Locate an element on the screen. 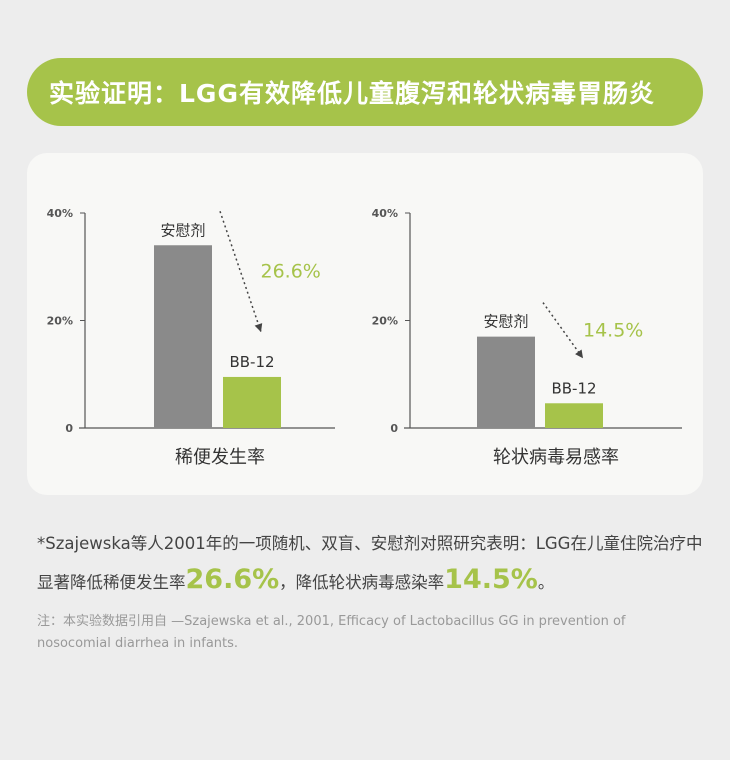  chart2-x-label: 轮状病毒易感率 is located at coordinates (556, 457).